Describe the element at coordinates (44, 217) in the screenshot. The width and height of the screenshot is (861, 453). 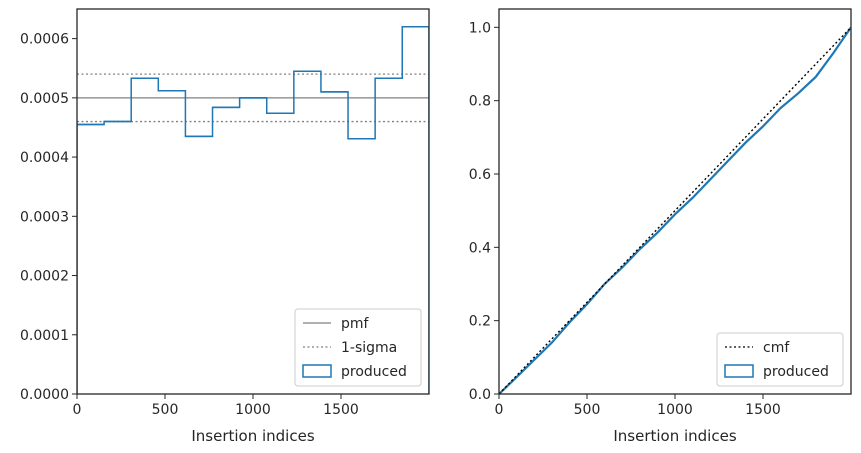
I see `y-tick-label: 0.0003` at that location.